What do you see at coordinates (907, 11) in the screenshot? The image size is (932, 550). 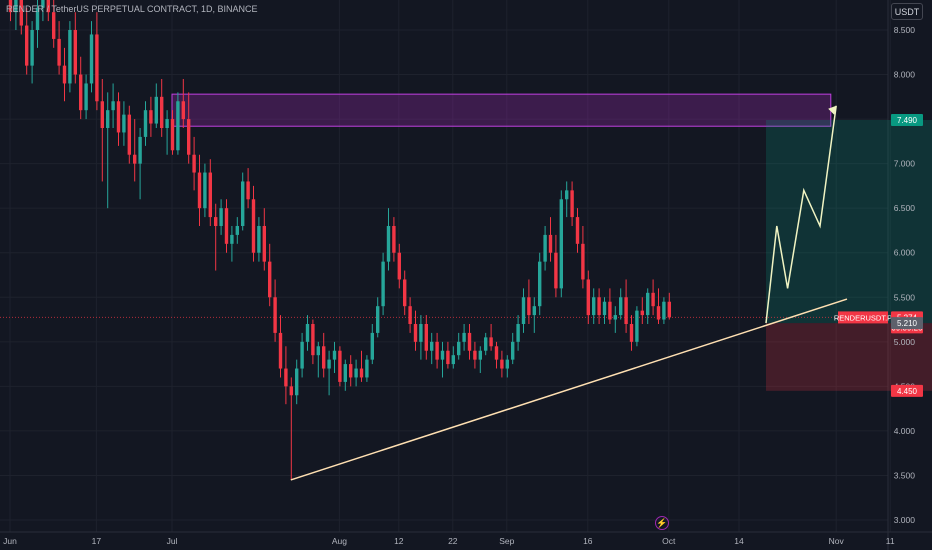 I see `currency-button: USDT` at bounding box center [907, 11].